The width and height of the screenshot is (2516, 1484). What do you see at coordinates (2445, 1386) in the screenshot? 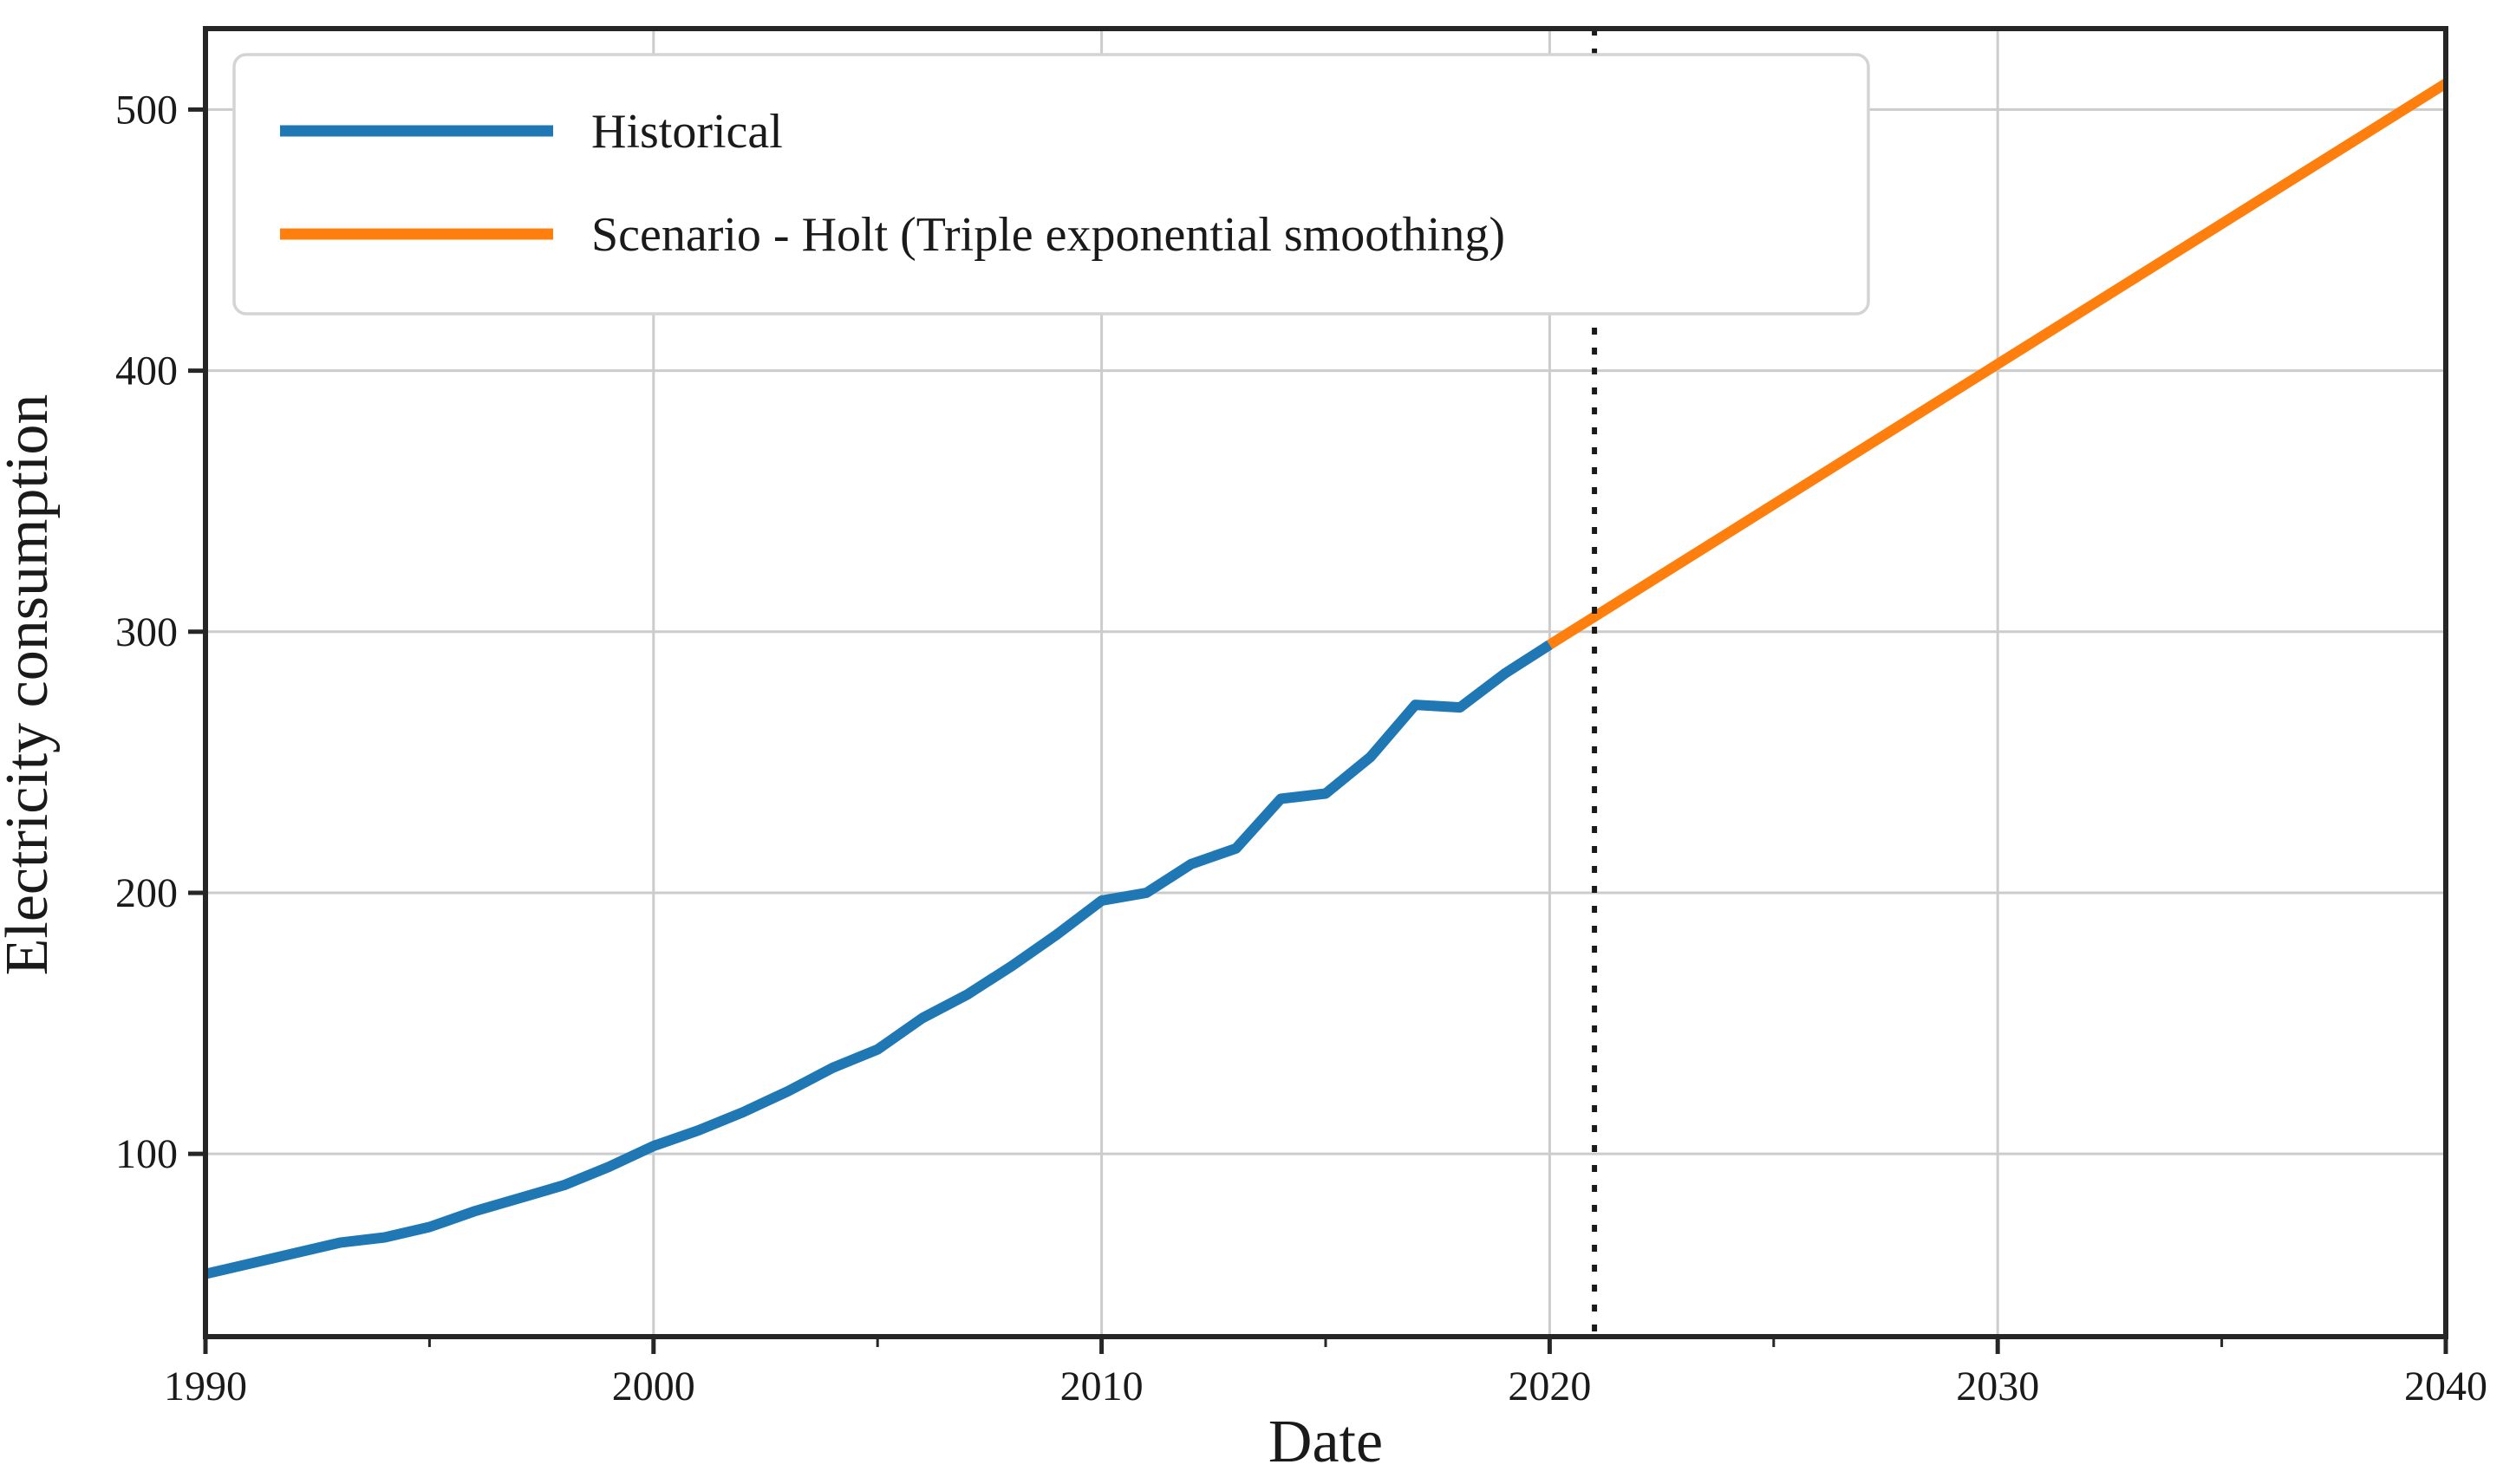
I see `x-tick-label-2040: 2040` at bounding box center [2445, 1386].